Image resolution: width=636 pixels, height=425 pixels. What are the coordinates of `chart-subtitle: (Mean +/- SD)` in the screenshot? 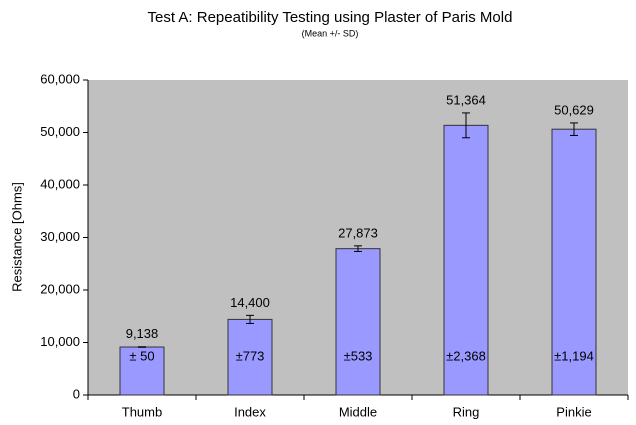 It's located at (330, 33).